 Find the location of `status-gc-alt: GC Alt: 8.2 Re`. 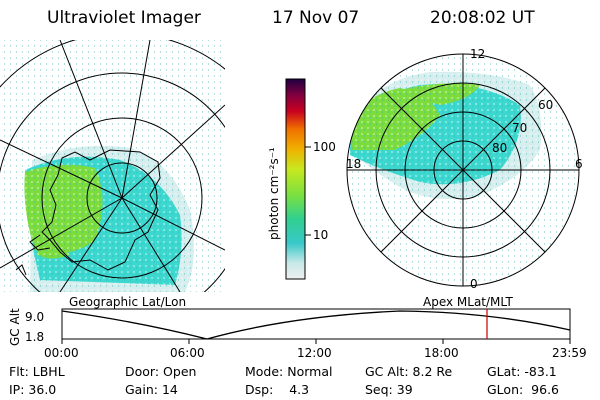

status-gc-alt: GC Alt: 8.2 Re is located at coordinates (409, 371).